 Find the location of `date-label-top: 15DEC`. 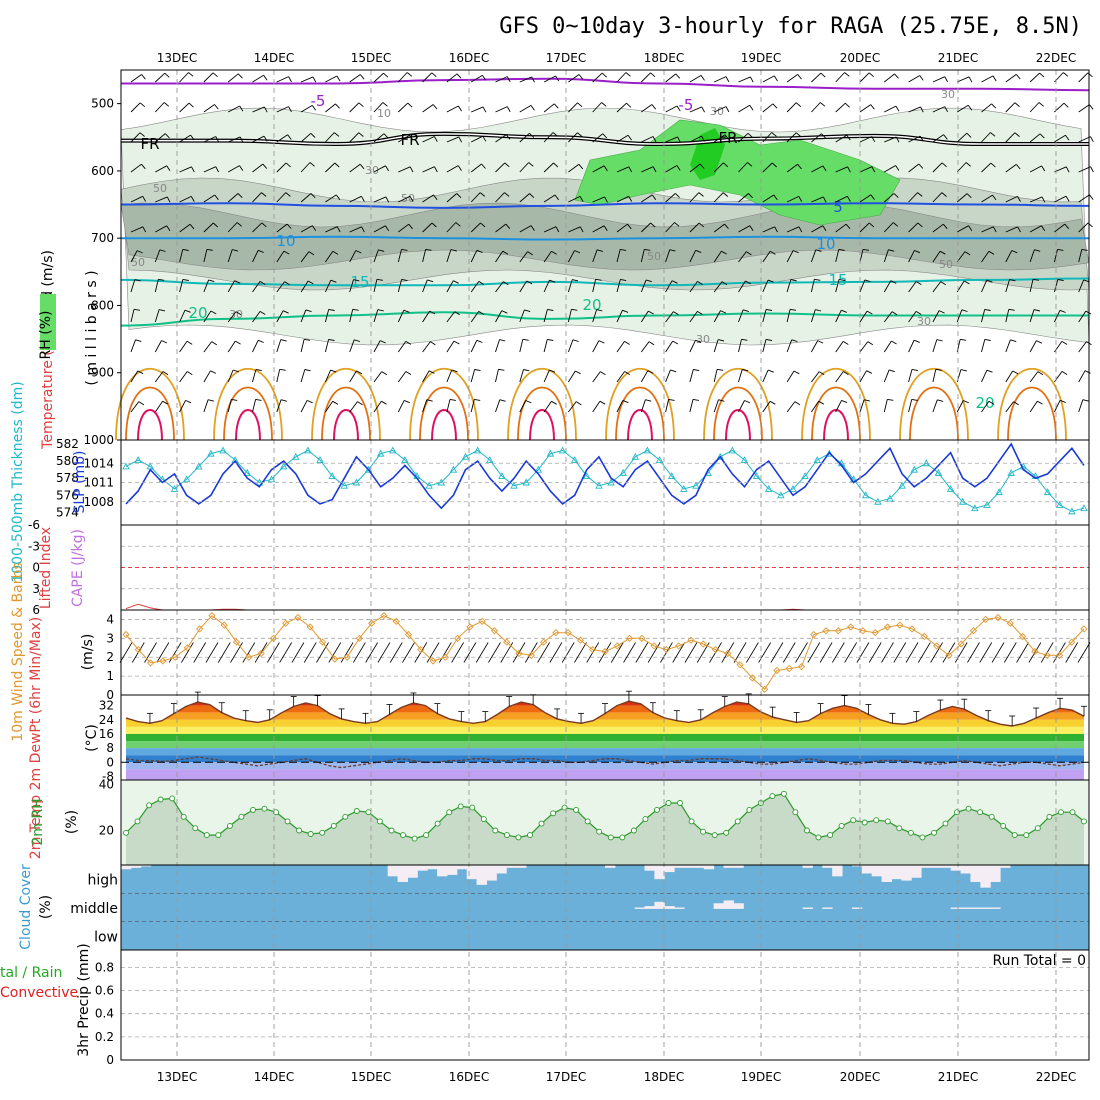

date-label-top: 15DEC is located at coordinates (371, 58).